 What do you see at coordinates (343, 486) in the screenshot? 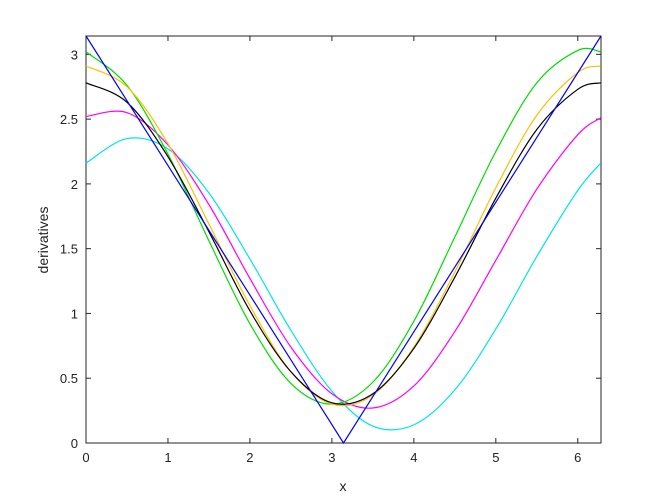
I see `x-axis-label: x` at bounding box center [343, 486].